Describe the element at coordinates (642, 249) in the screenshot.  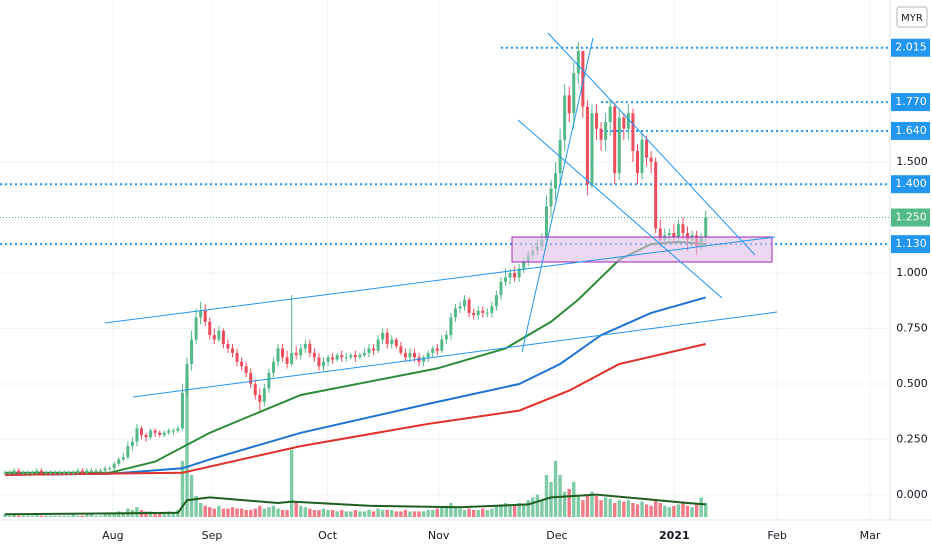
I see `zone-rectangle` at that location.